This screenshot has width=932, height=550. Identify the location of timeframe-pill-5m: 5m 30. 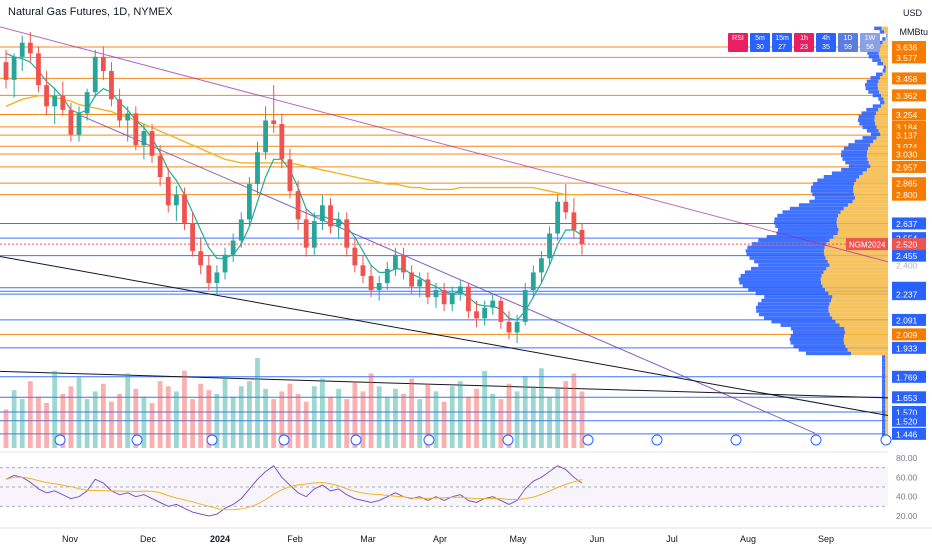
(760, 42).